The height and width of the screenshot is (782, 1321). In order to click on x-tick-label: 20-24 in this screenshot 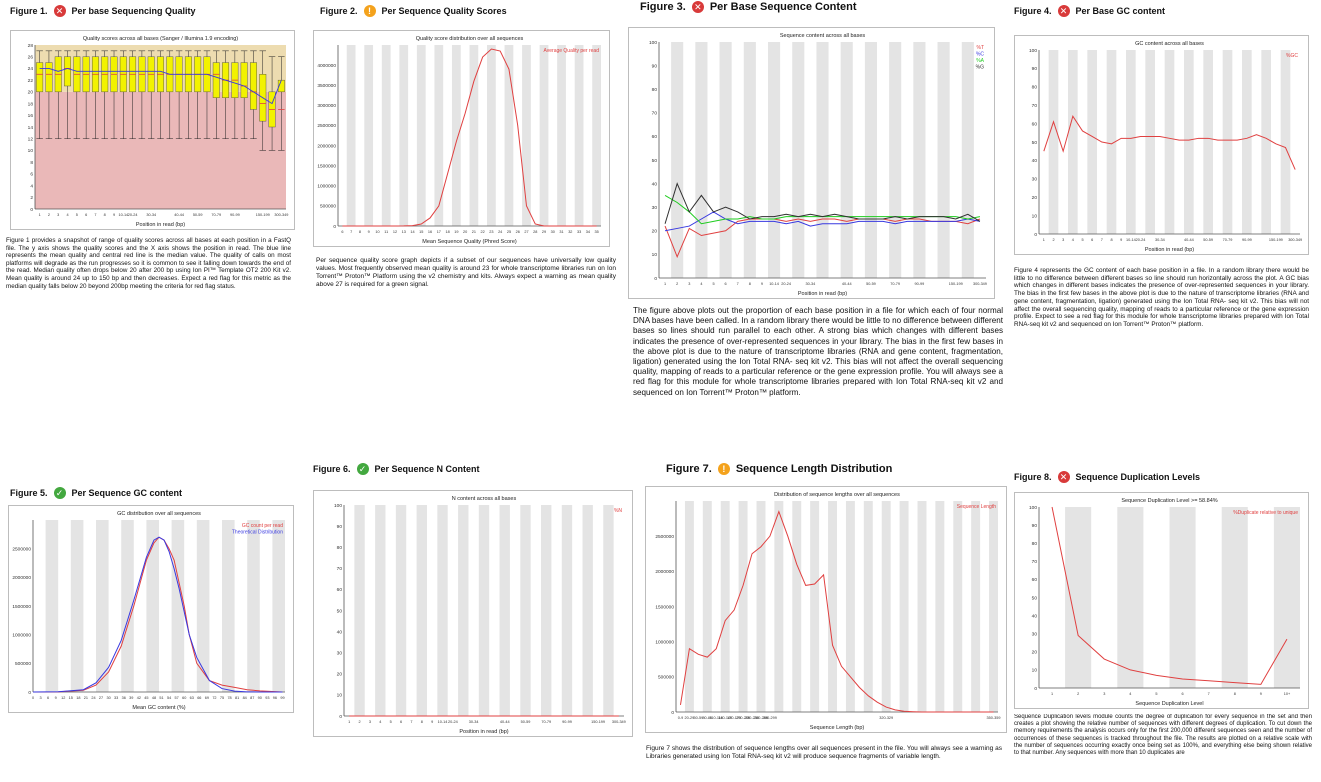, I will do `click(453, 722)`.